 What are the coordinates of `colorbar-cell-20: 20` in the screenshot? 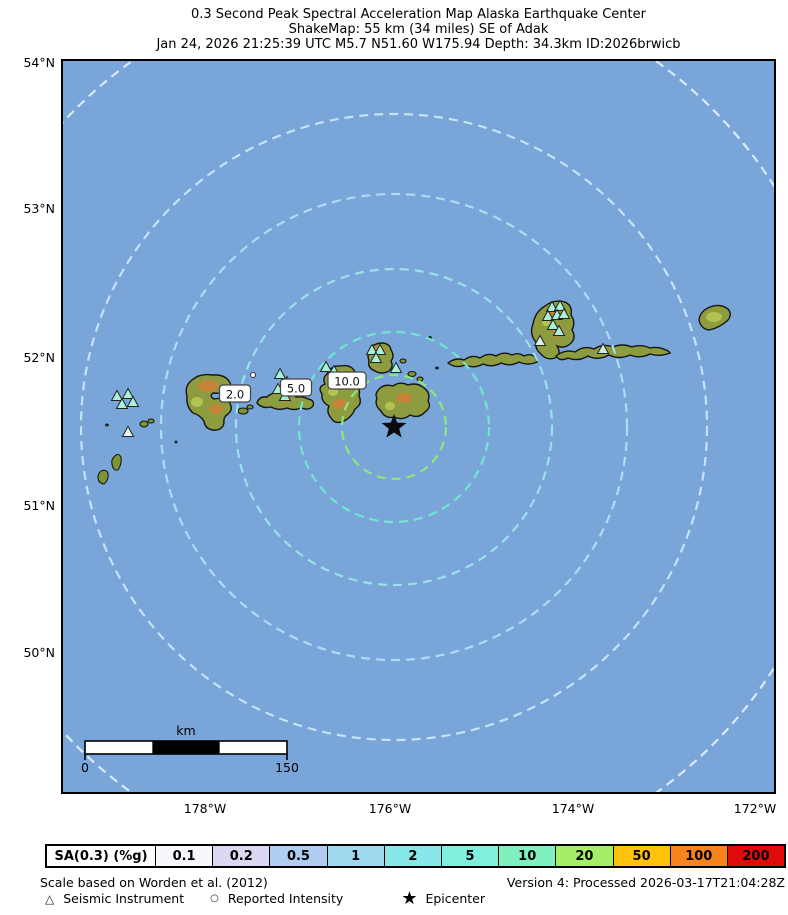 It's located at (584, 856).